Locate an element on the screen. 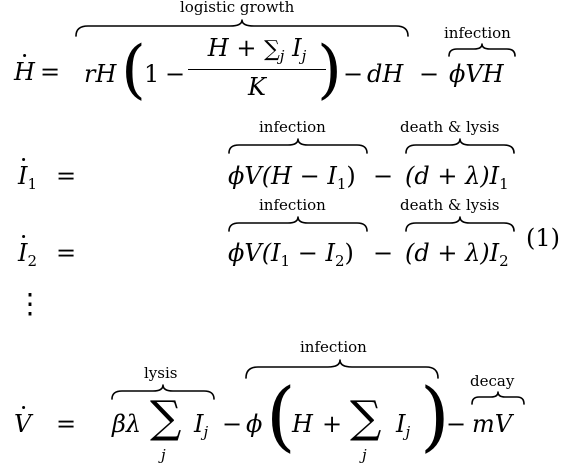 The image size is (568, 473). infection-i2-mid: − I is located at coordinates (312, 253).